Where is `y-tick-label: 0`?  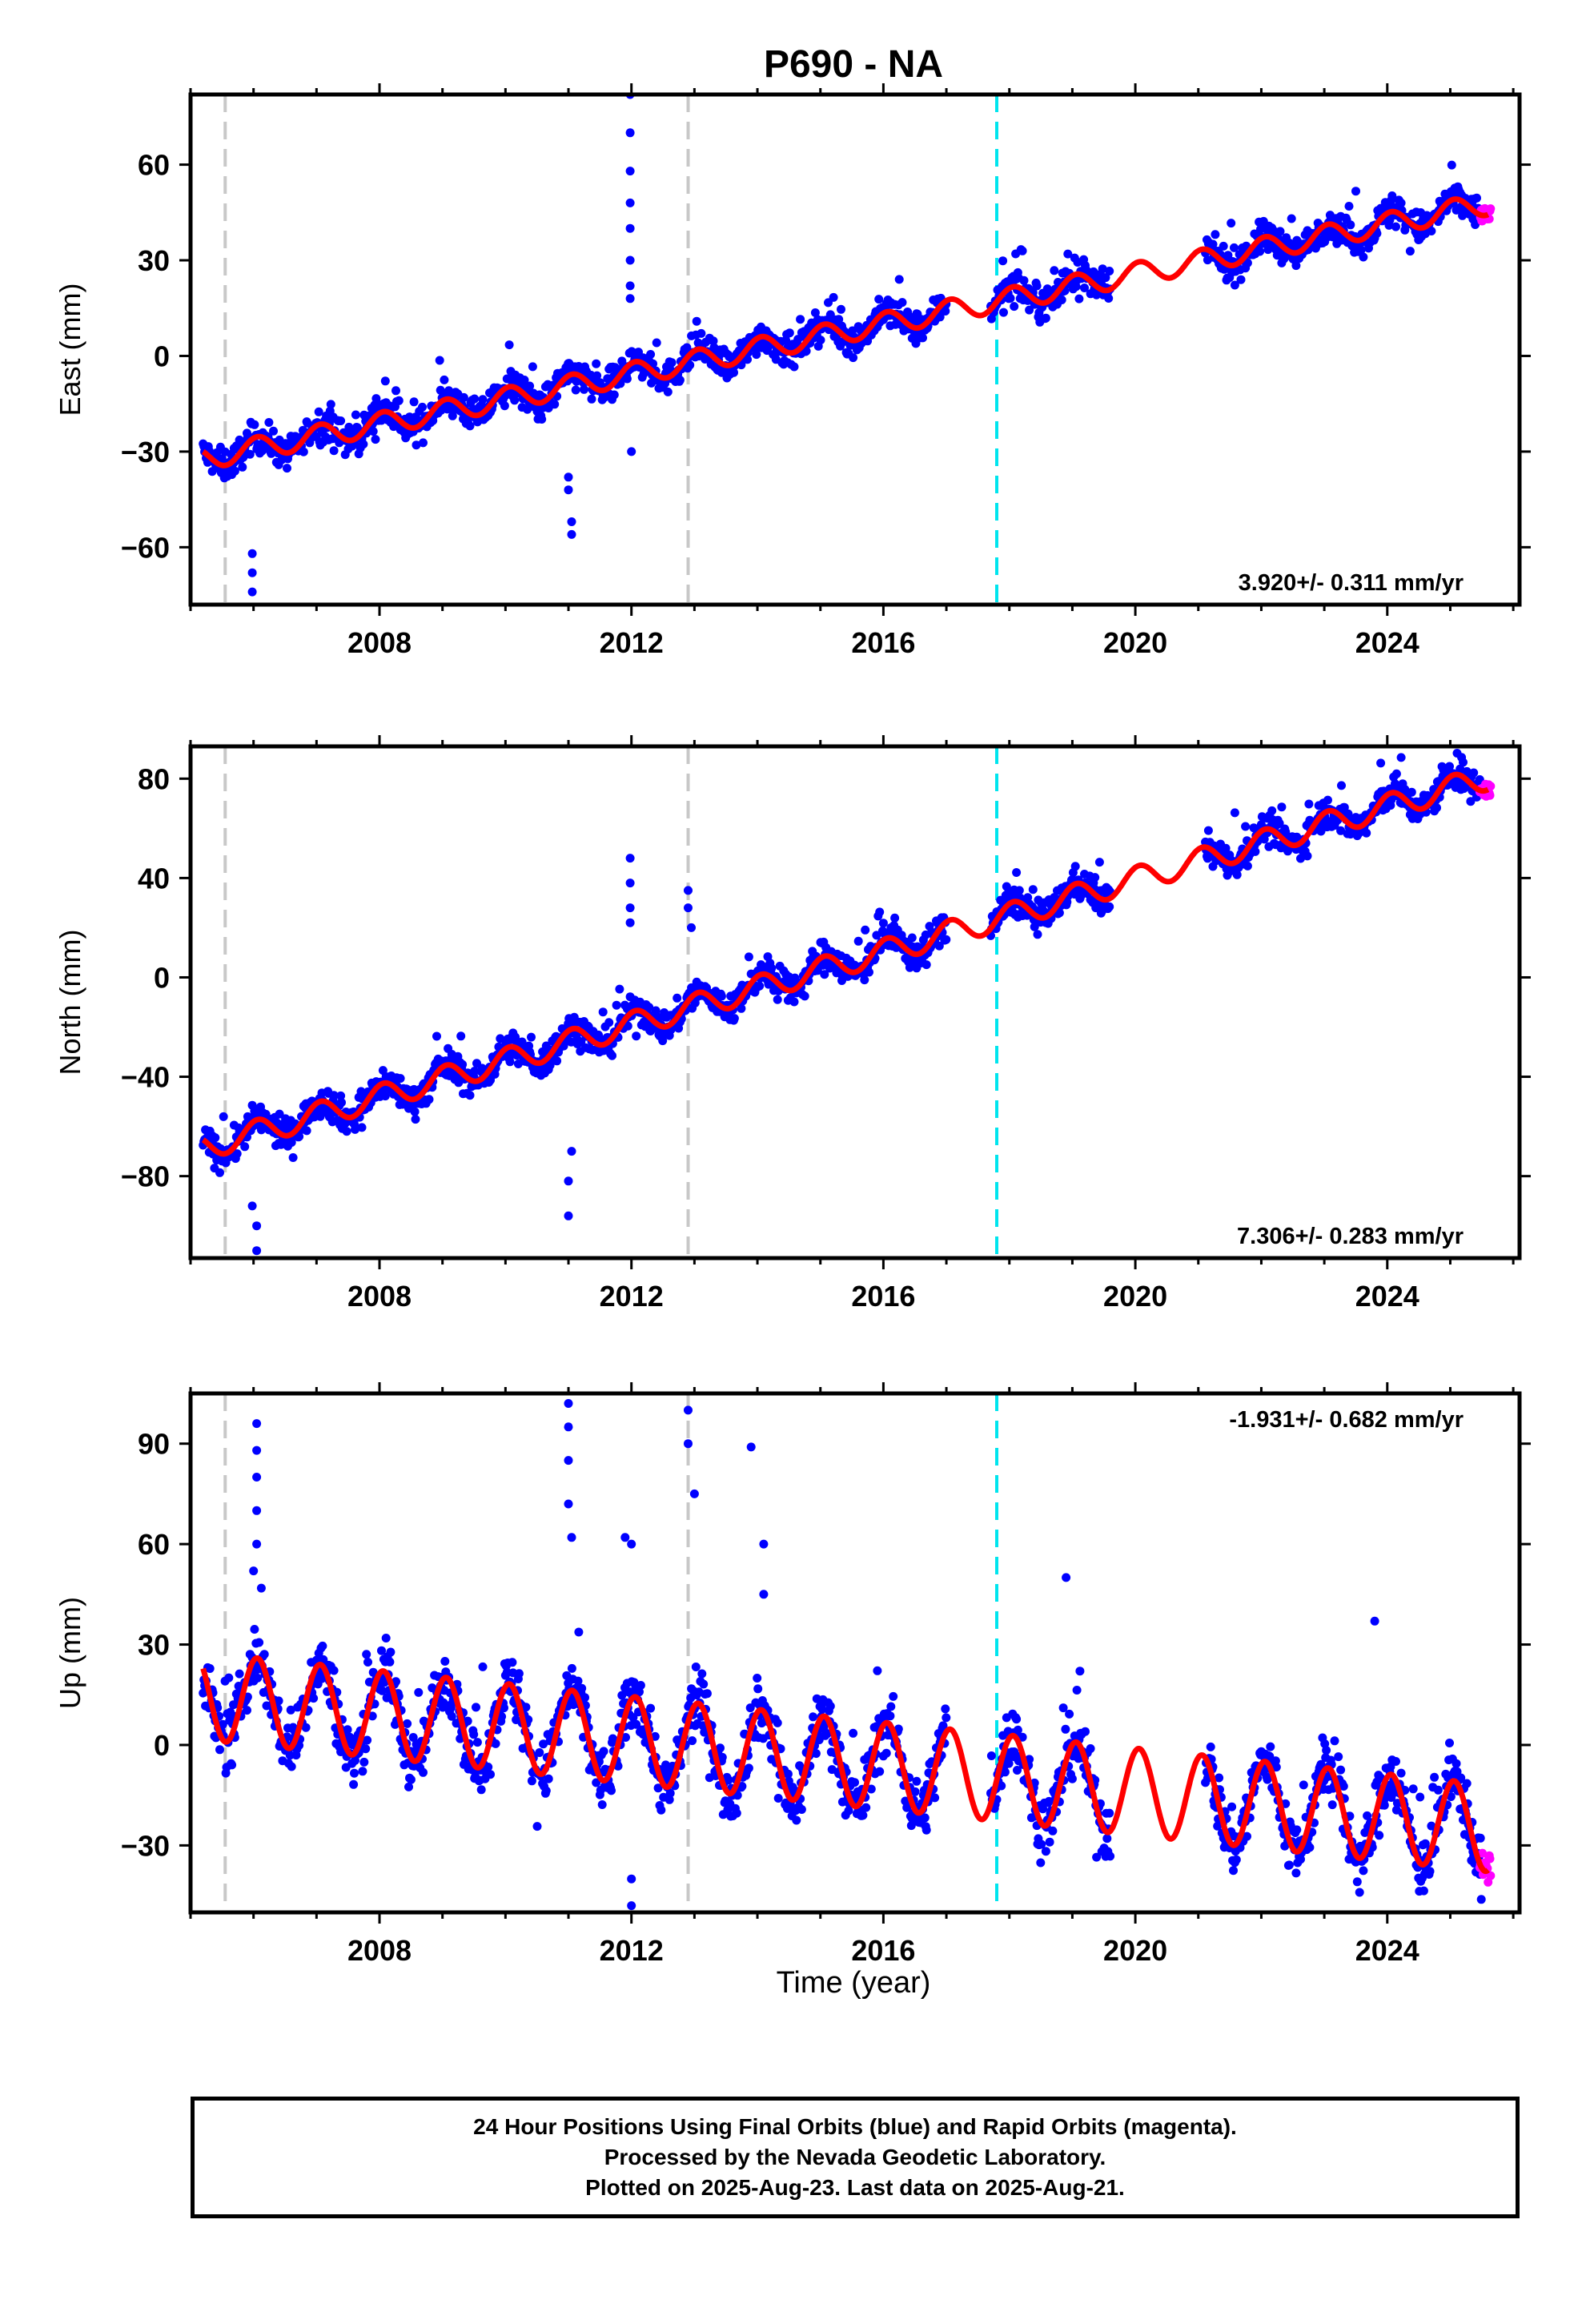
y-tick-label: 0 is located at coordinates (162, 356).